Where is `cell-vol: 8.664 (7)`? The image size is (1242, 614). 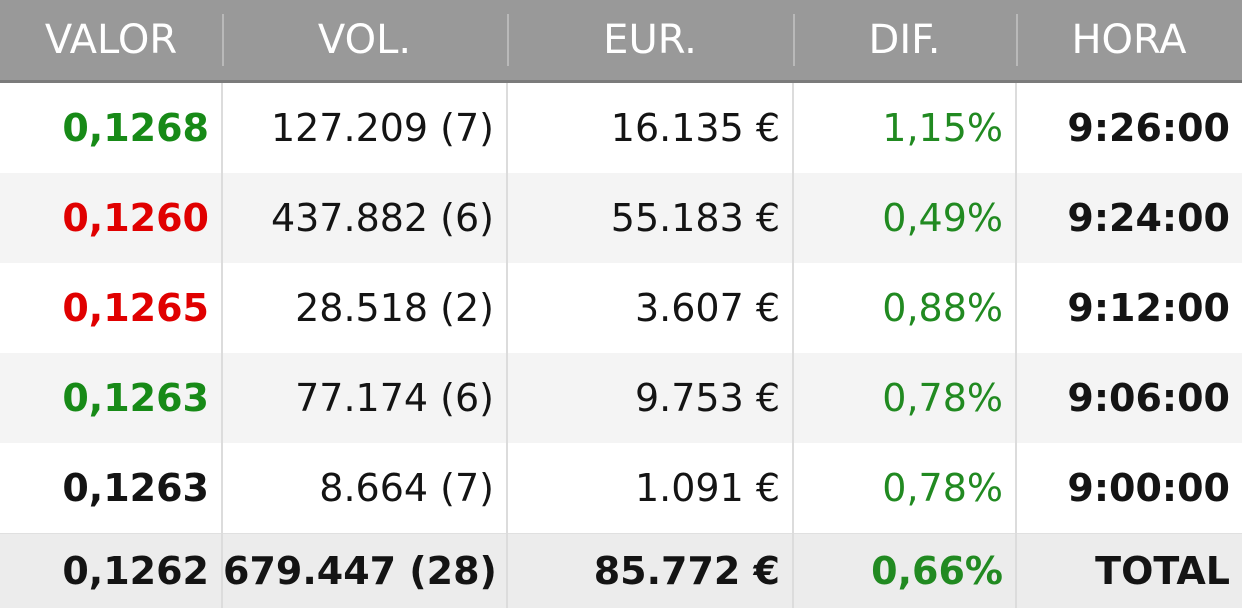 cell-vol: 8.664 (7) is located at coordinates (364, 488).